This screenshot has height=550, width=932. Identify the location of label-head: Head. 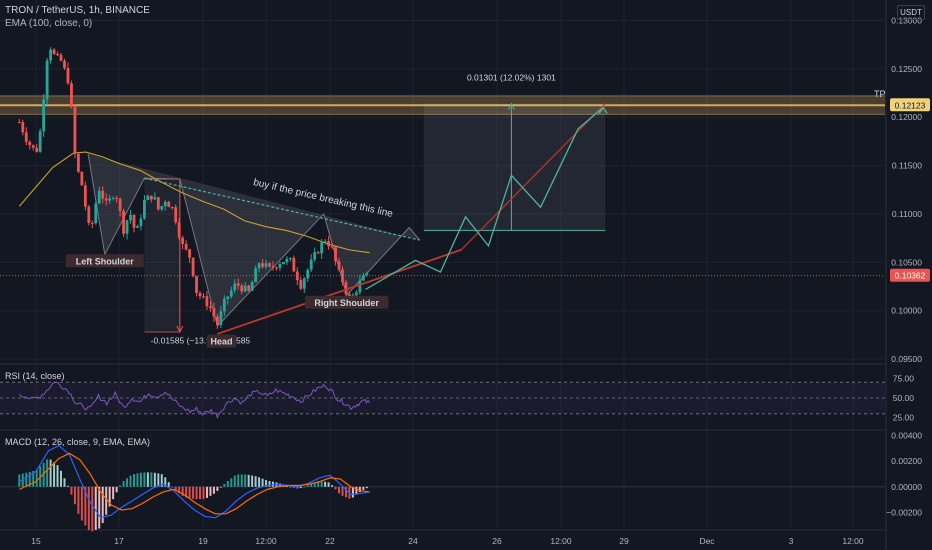
(222, 342).